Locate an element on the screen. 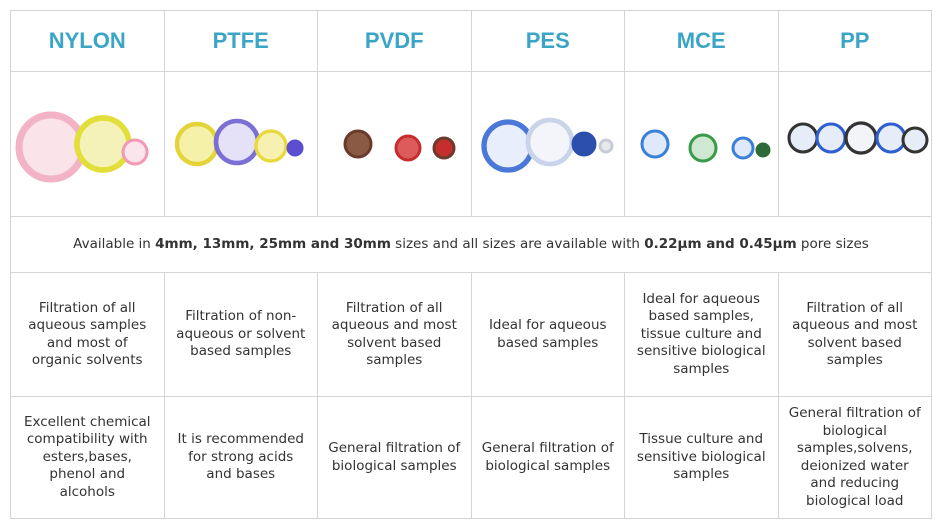 This screenshot has height=531, width=943. description-cell: Ideal for aqueous based samples is located at coordinates (547, 334).